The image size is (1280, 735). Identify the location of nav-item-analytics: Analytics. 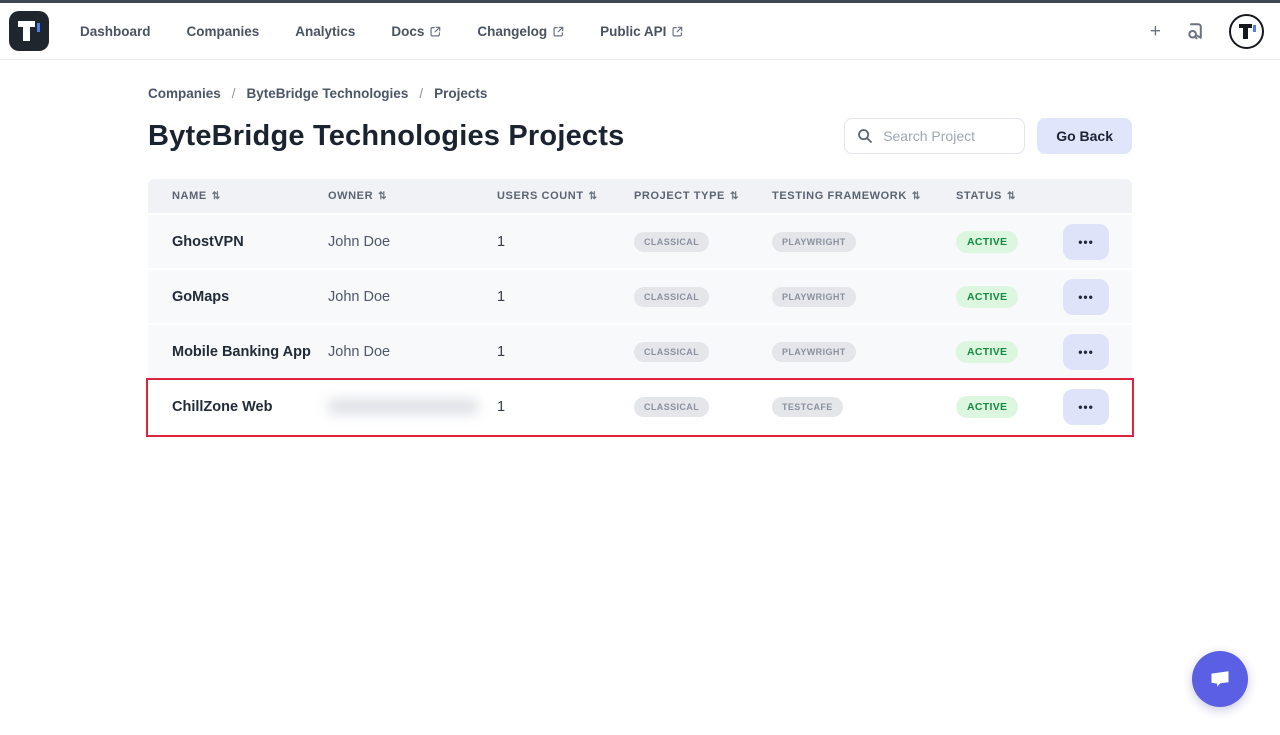
(325, 31).